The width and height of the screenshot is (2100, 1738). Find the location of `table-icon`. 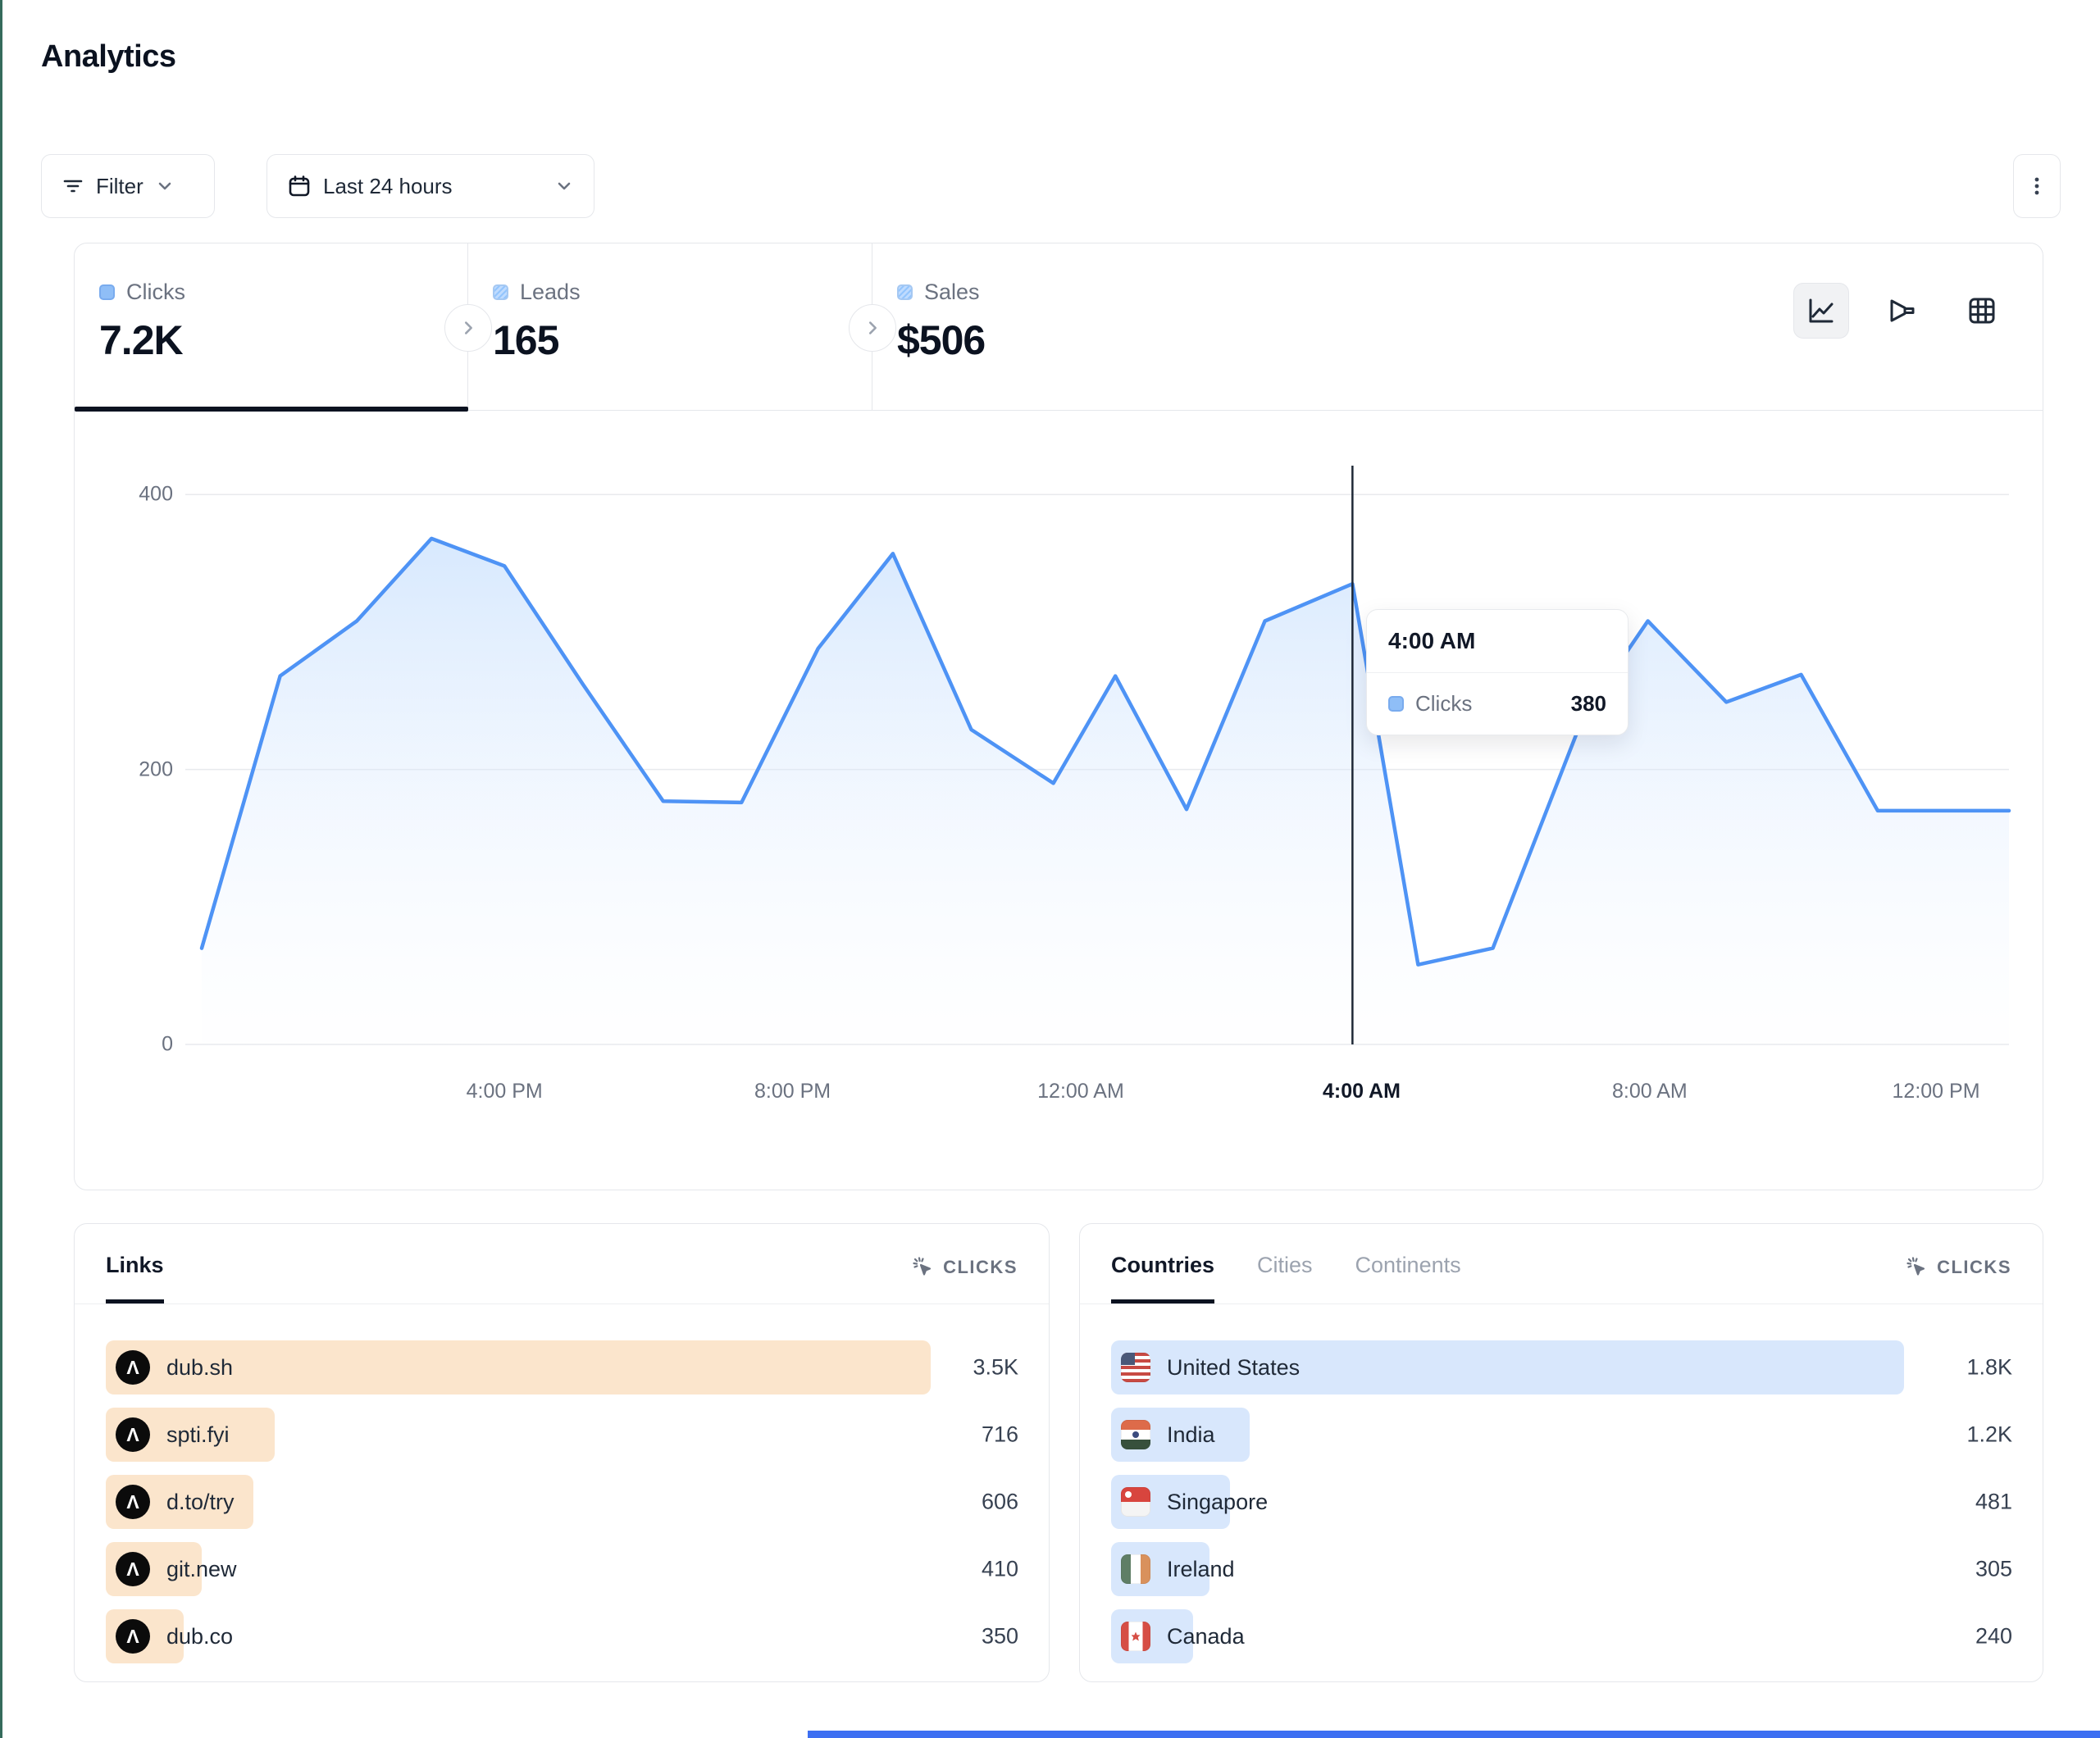

table-icon is located at coordinates (1982, 310).